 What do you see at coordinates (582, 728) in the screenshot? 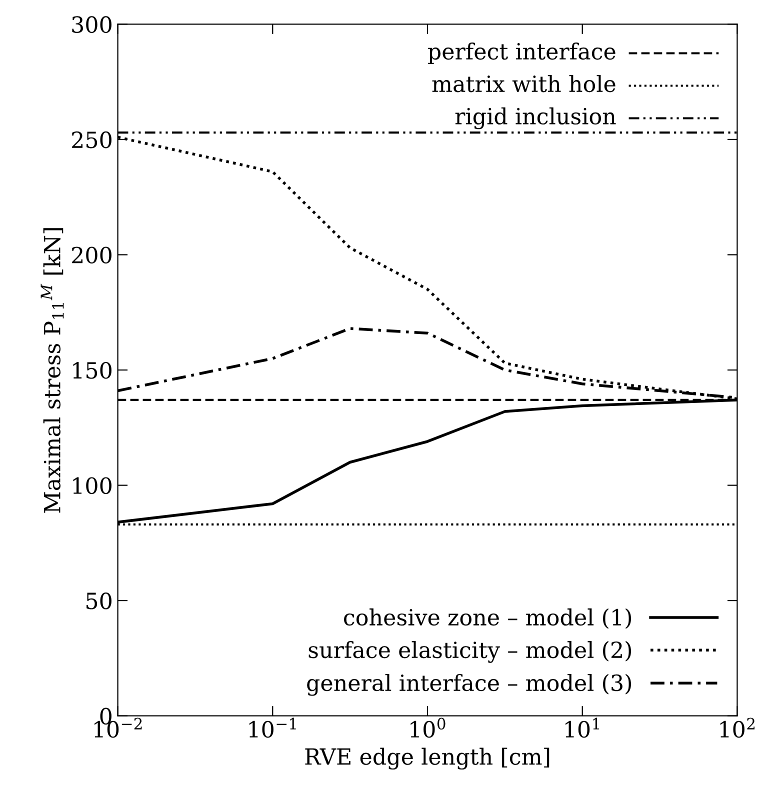
I see `x-tick-label: 10$^{1}$` at bounding box center [582, 728].